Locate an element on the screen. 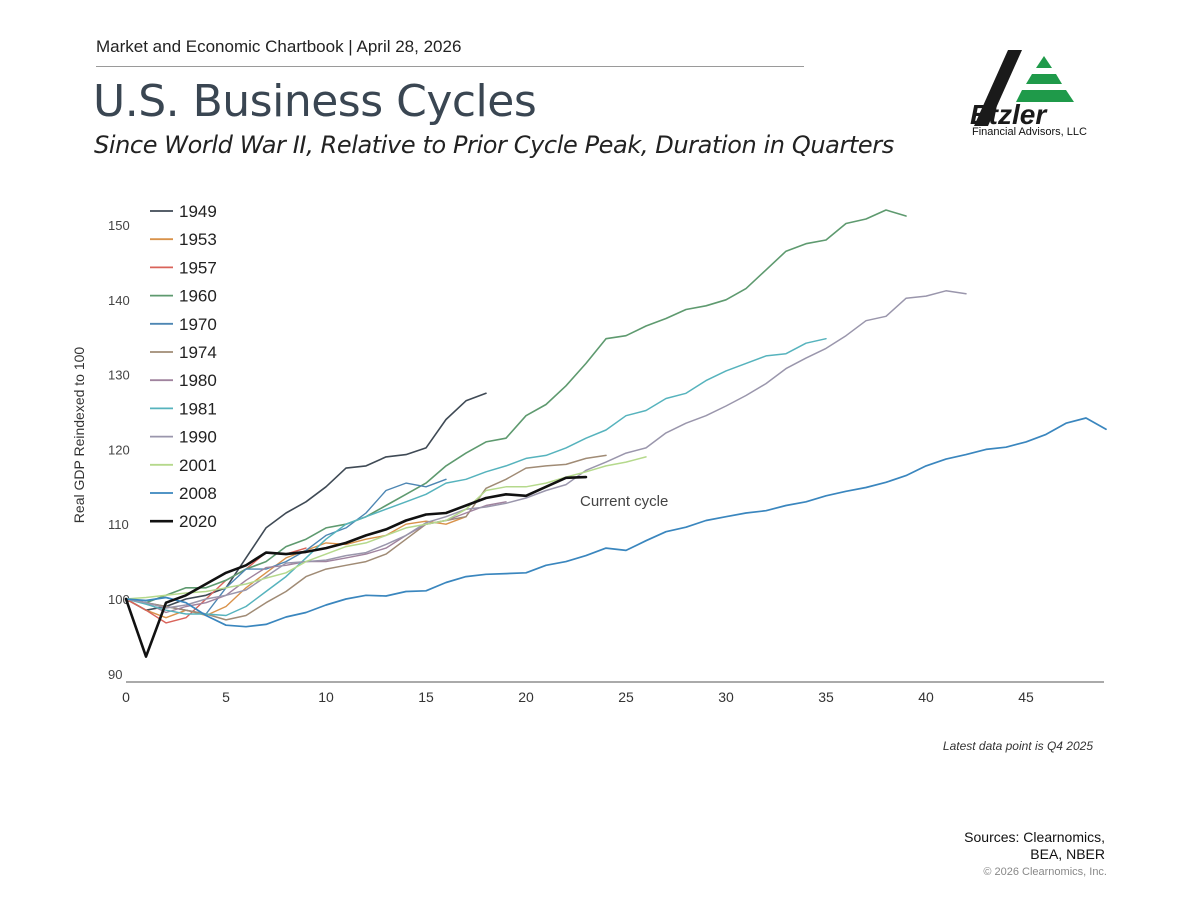 This screenshot has height=900, width=1200. sources-line-1: Sources: Clearnomics, is located at coordinates (1034, 837).